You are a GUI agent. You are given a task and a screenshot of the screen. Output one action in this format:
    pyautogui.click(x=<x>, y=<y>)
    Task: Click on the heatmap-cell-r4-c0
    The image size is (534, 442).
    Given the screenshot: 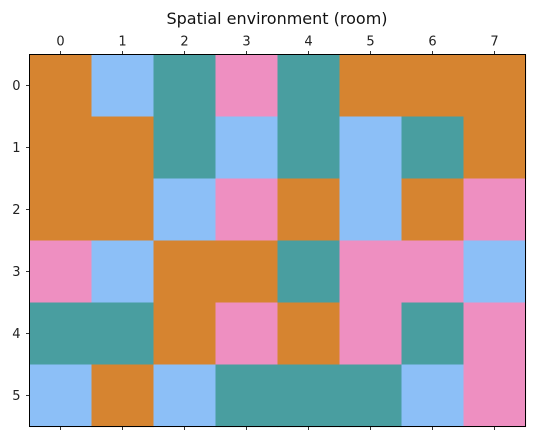 What is the action you would take?
    pyautogui.click(x=61, y=334)
    